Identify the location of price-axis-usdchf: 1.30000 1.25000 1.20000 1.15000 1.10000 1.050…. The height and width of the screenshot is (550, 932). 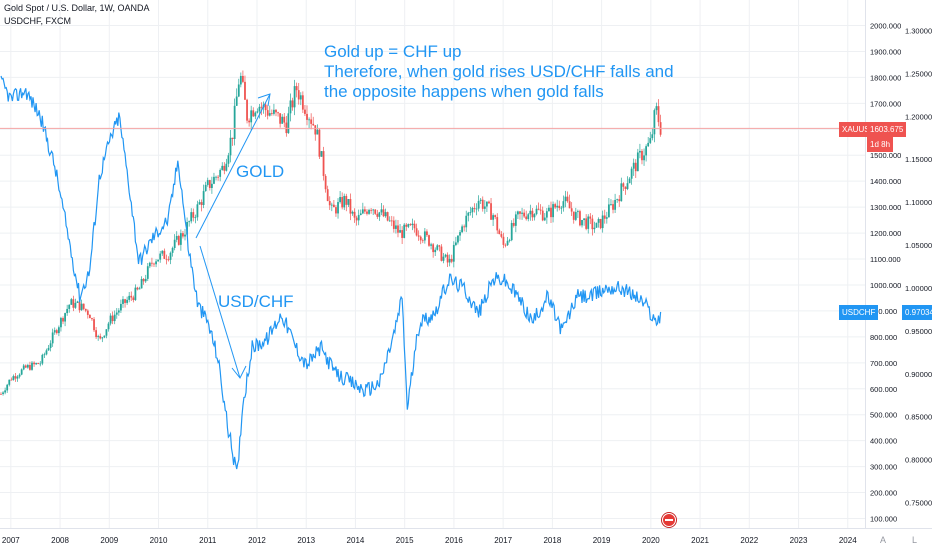
(918, 267).